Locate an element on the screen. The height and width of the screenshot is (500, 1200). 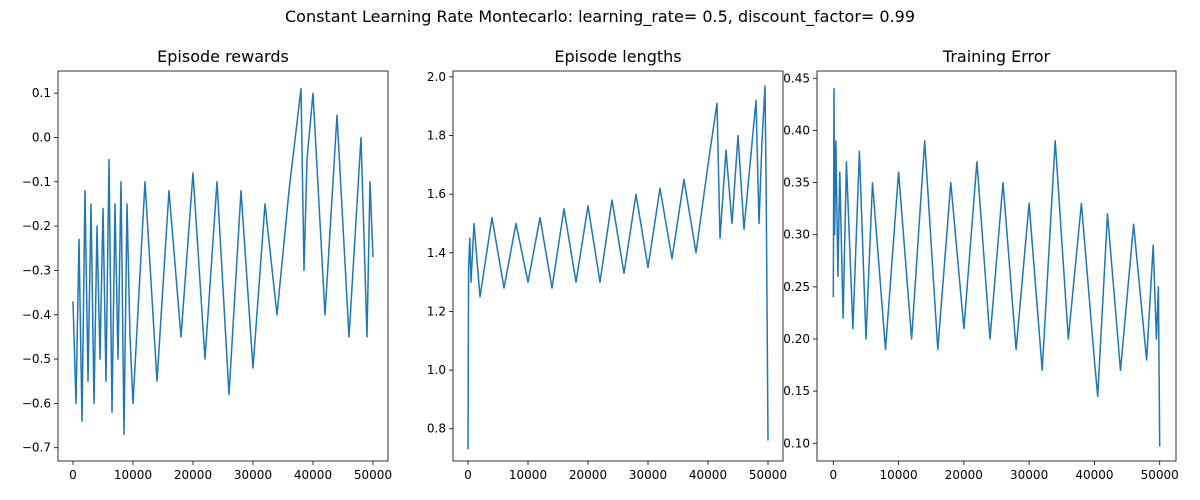
y-tick-label: 1.2 is located at coordinates (436, 311).